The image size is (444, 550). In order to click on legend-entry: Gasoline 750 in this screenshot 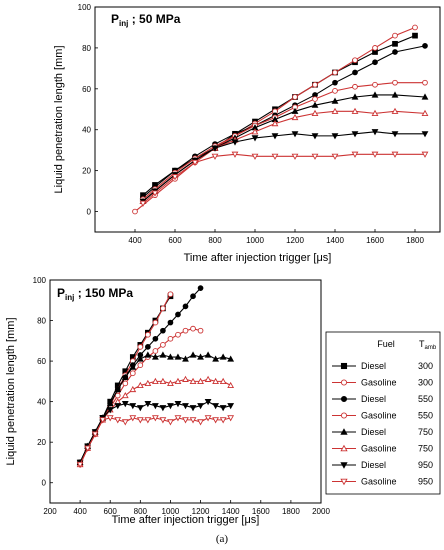, I will do `click(382, 449)`.